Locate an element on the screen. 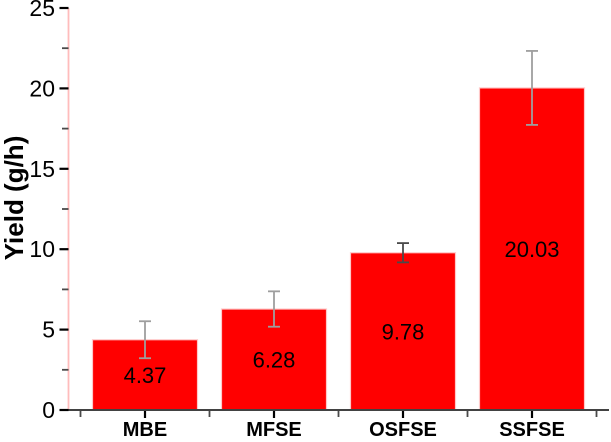  x-axis-category-label: OSFSE is located at coordinates (403, 430).